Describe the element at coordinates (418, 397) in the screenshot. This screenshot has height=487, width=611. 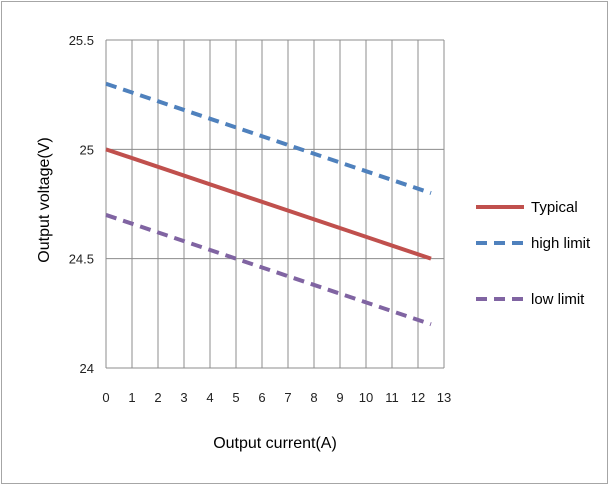
I see `x-tick-label: 12` at that location.